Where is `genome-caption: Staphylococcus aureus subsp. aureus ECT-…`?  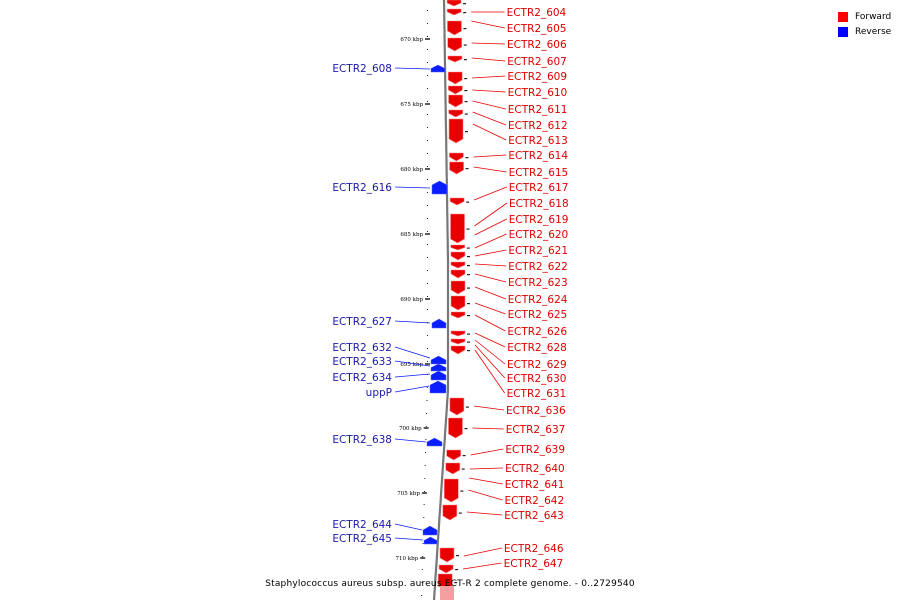
genome-caption: Staphylococcus aureus subsp. aureus ECT-… is located at coordinates (450, 584).